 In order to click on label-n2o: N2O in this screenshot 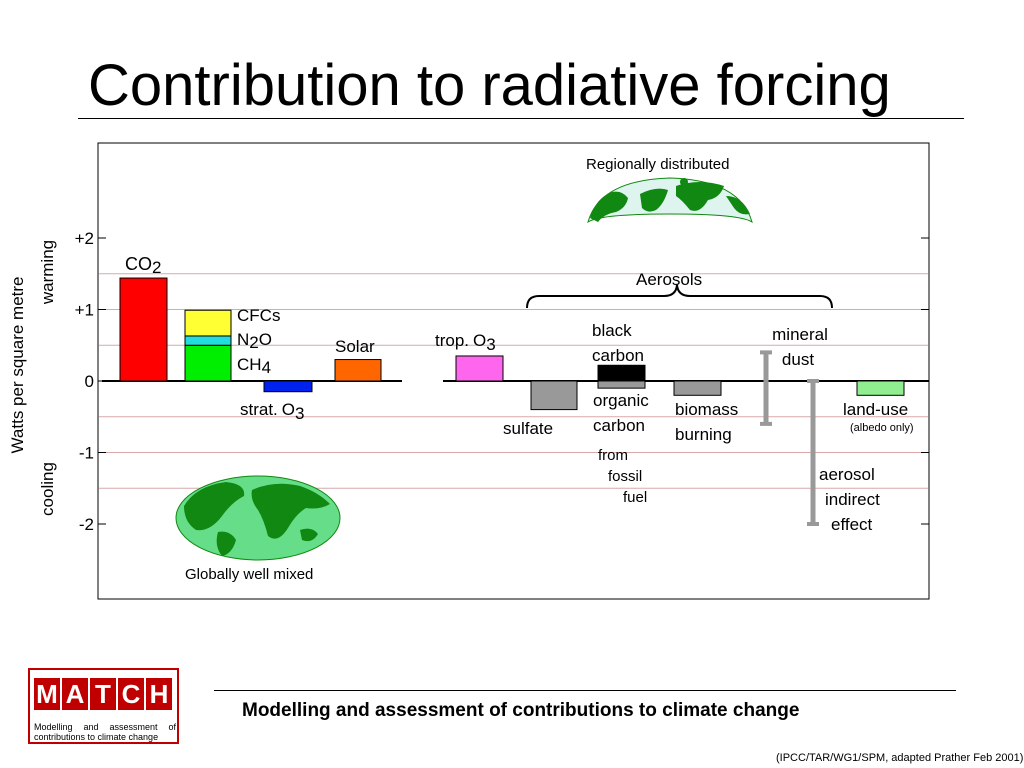, I will do `click(254, 341)`.